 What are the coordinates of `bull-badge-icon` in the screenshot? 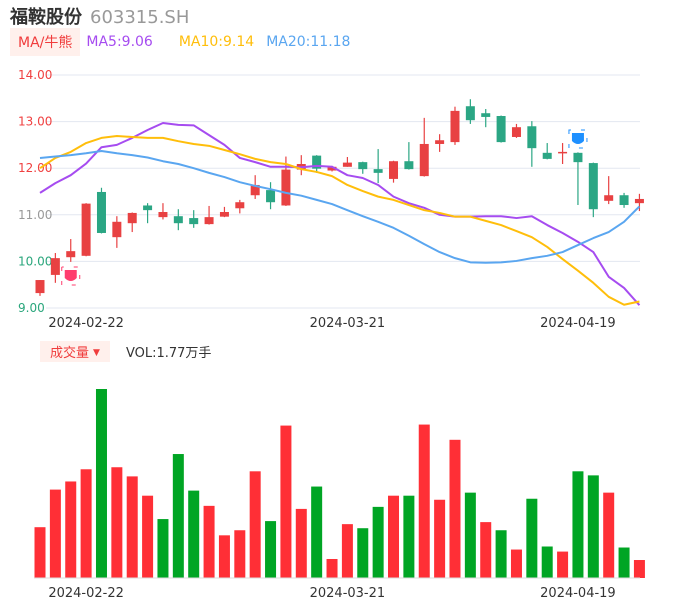 It's located at (71, 276).